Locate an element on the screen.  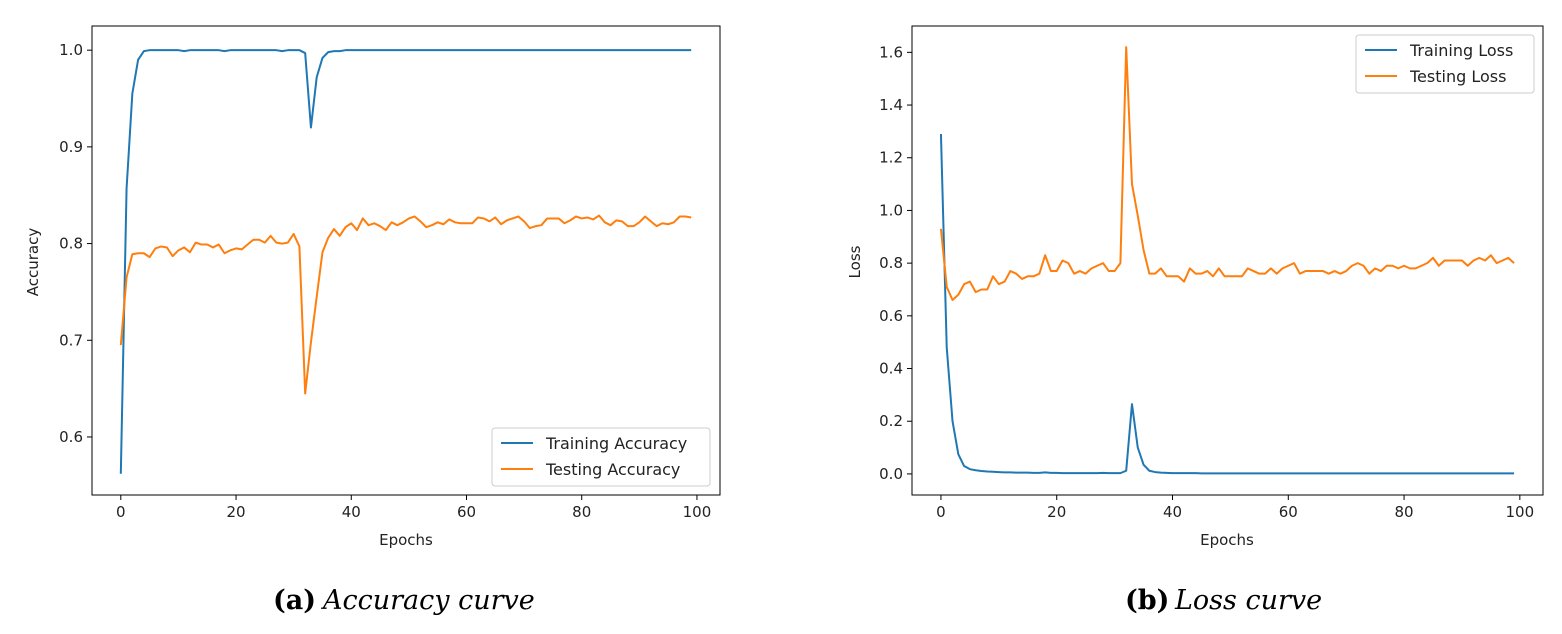
accuracy-x-axis-label: Epochs is located at coordinates (406, 540).